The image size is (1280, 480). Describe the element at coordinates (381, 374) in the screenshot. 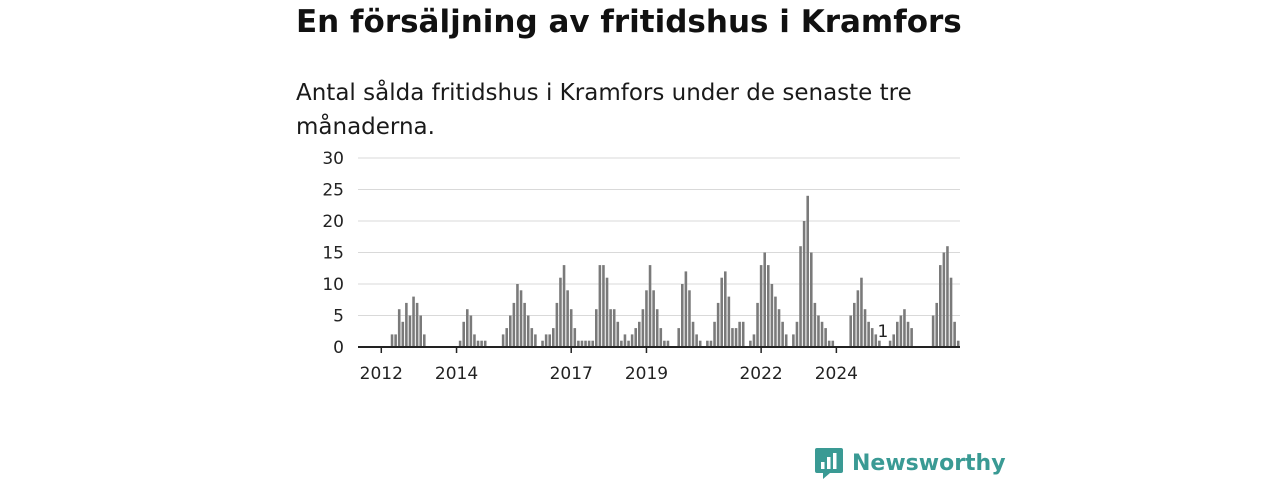

I see `x-tick-label: 2012` at that location.